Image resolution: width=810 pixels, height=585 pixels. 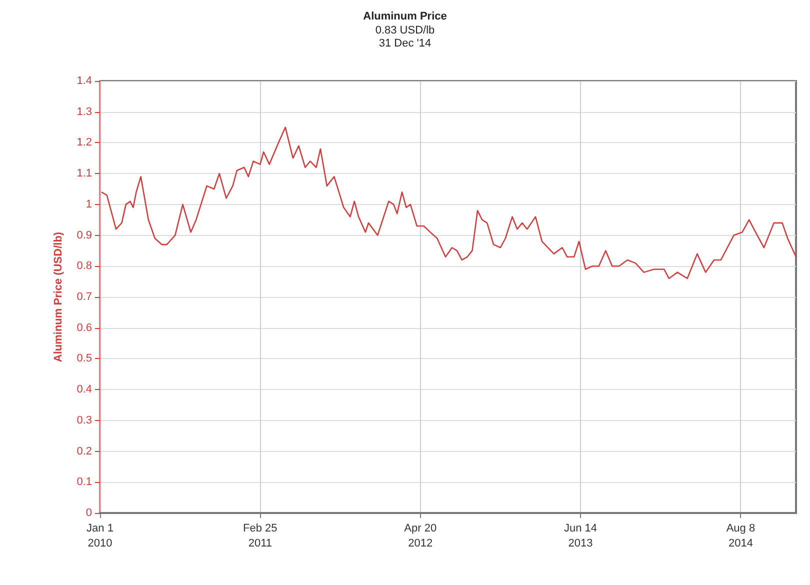 I want to click on y-tick-label: 0.8, so click(x=84, y=266).